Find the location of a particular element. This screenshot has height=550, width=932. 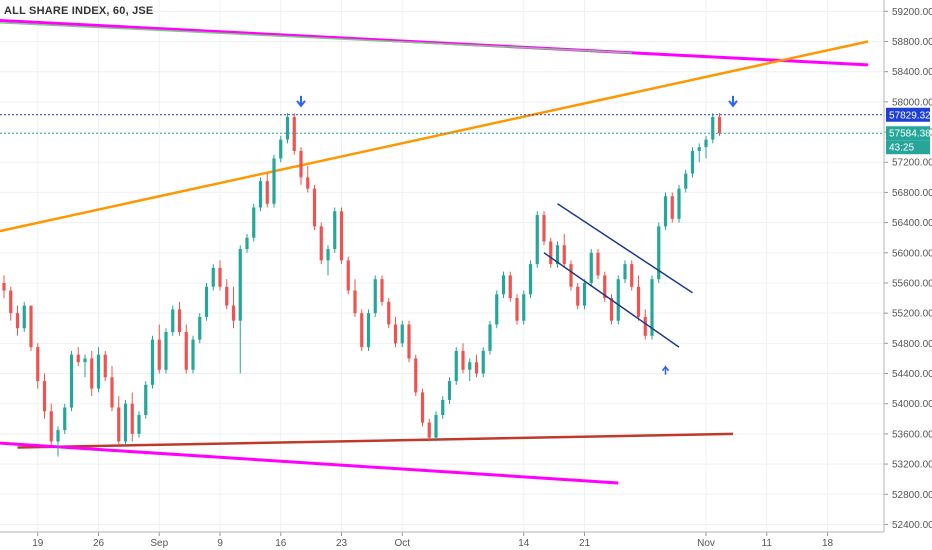

y-tick-label: 58800.00 is located at coordinates (912, 42).